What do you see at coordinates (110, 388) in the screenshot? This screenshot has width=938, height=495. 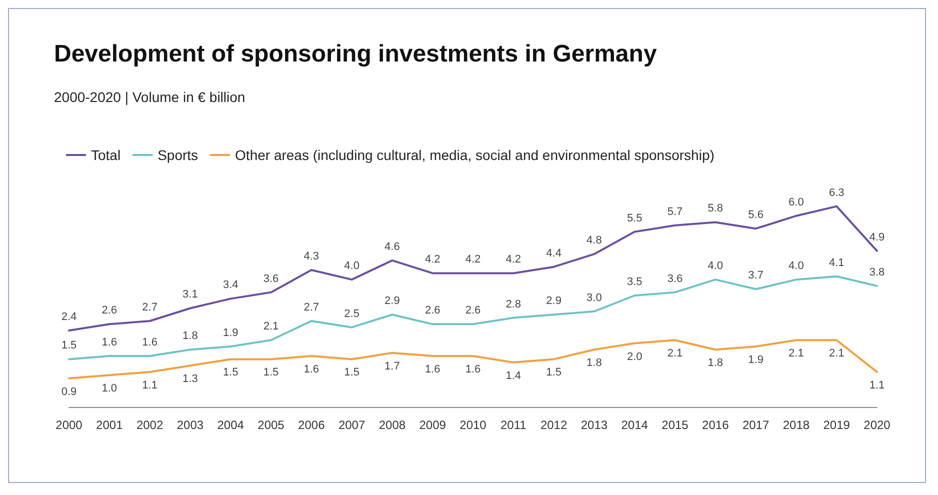 I see `data-label: 1.0` at bounding box center [110, 388].